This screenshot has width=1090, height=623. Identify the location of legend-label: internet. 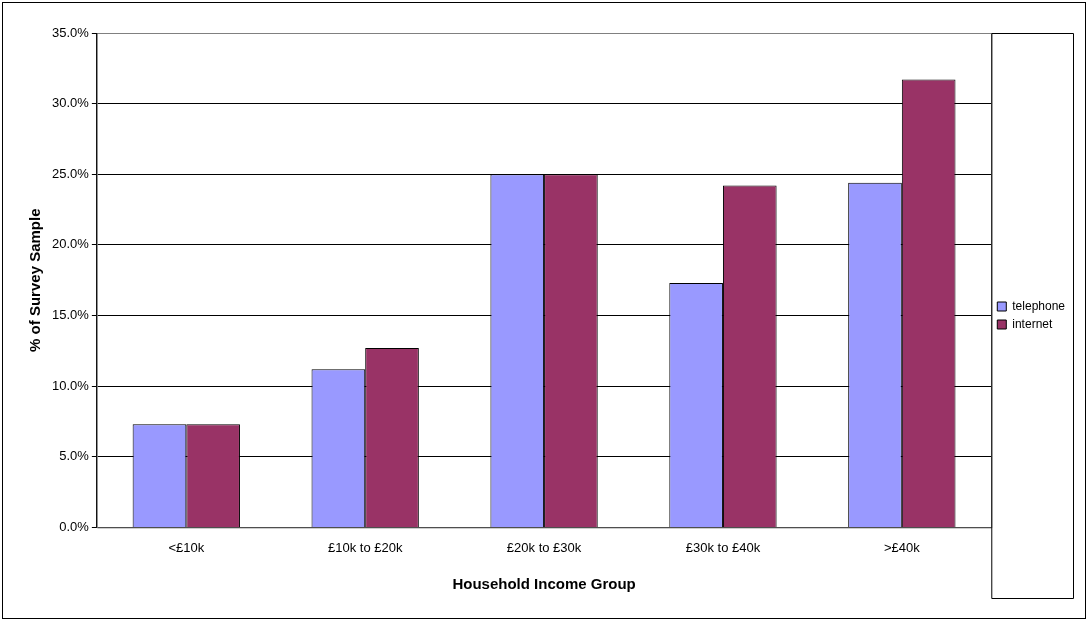
(1032, 323).